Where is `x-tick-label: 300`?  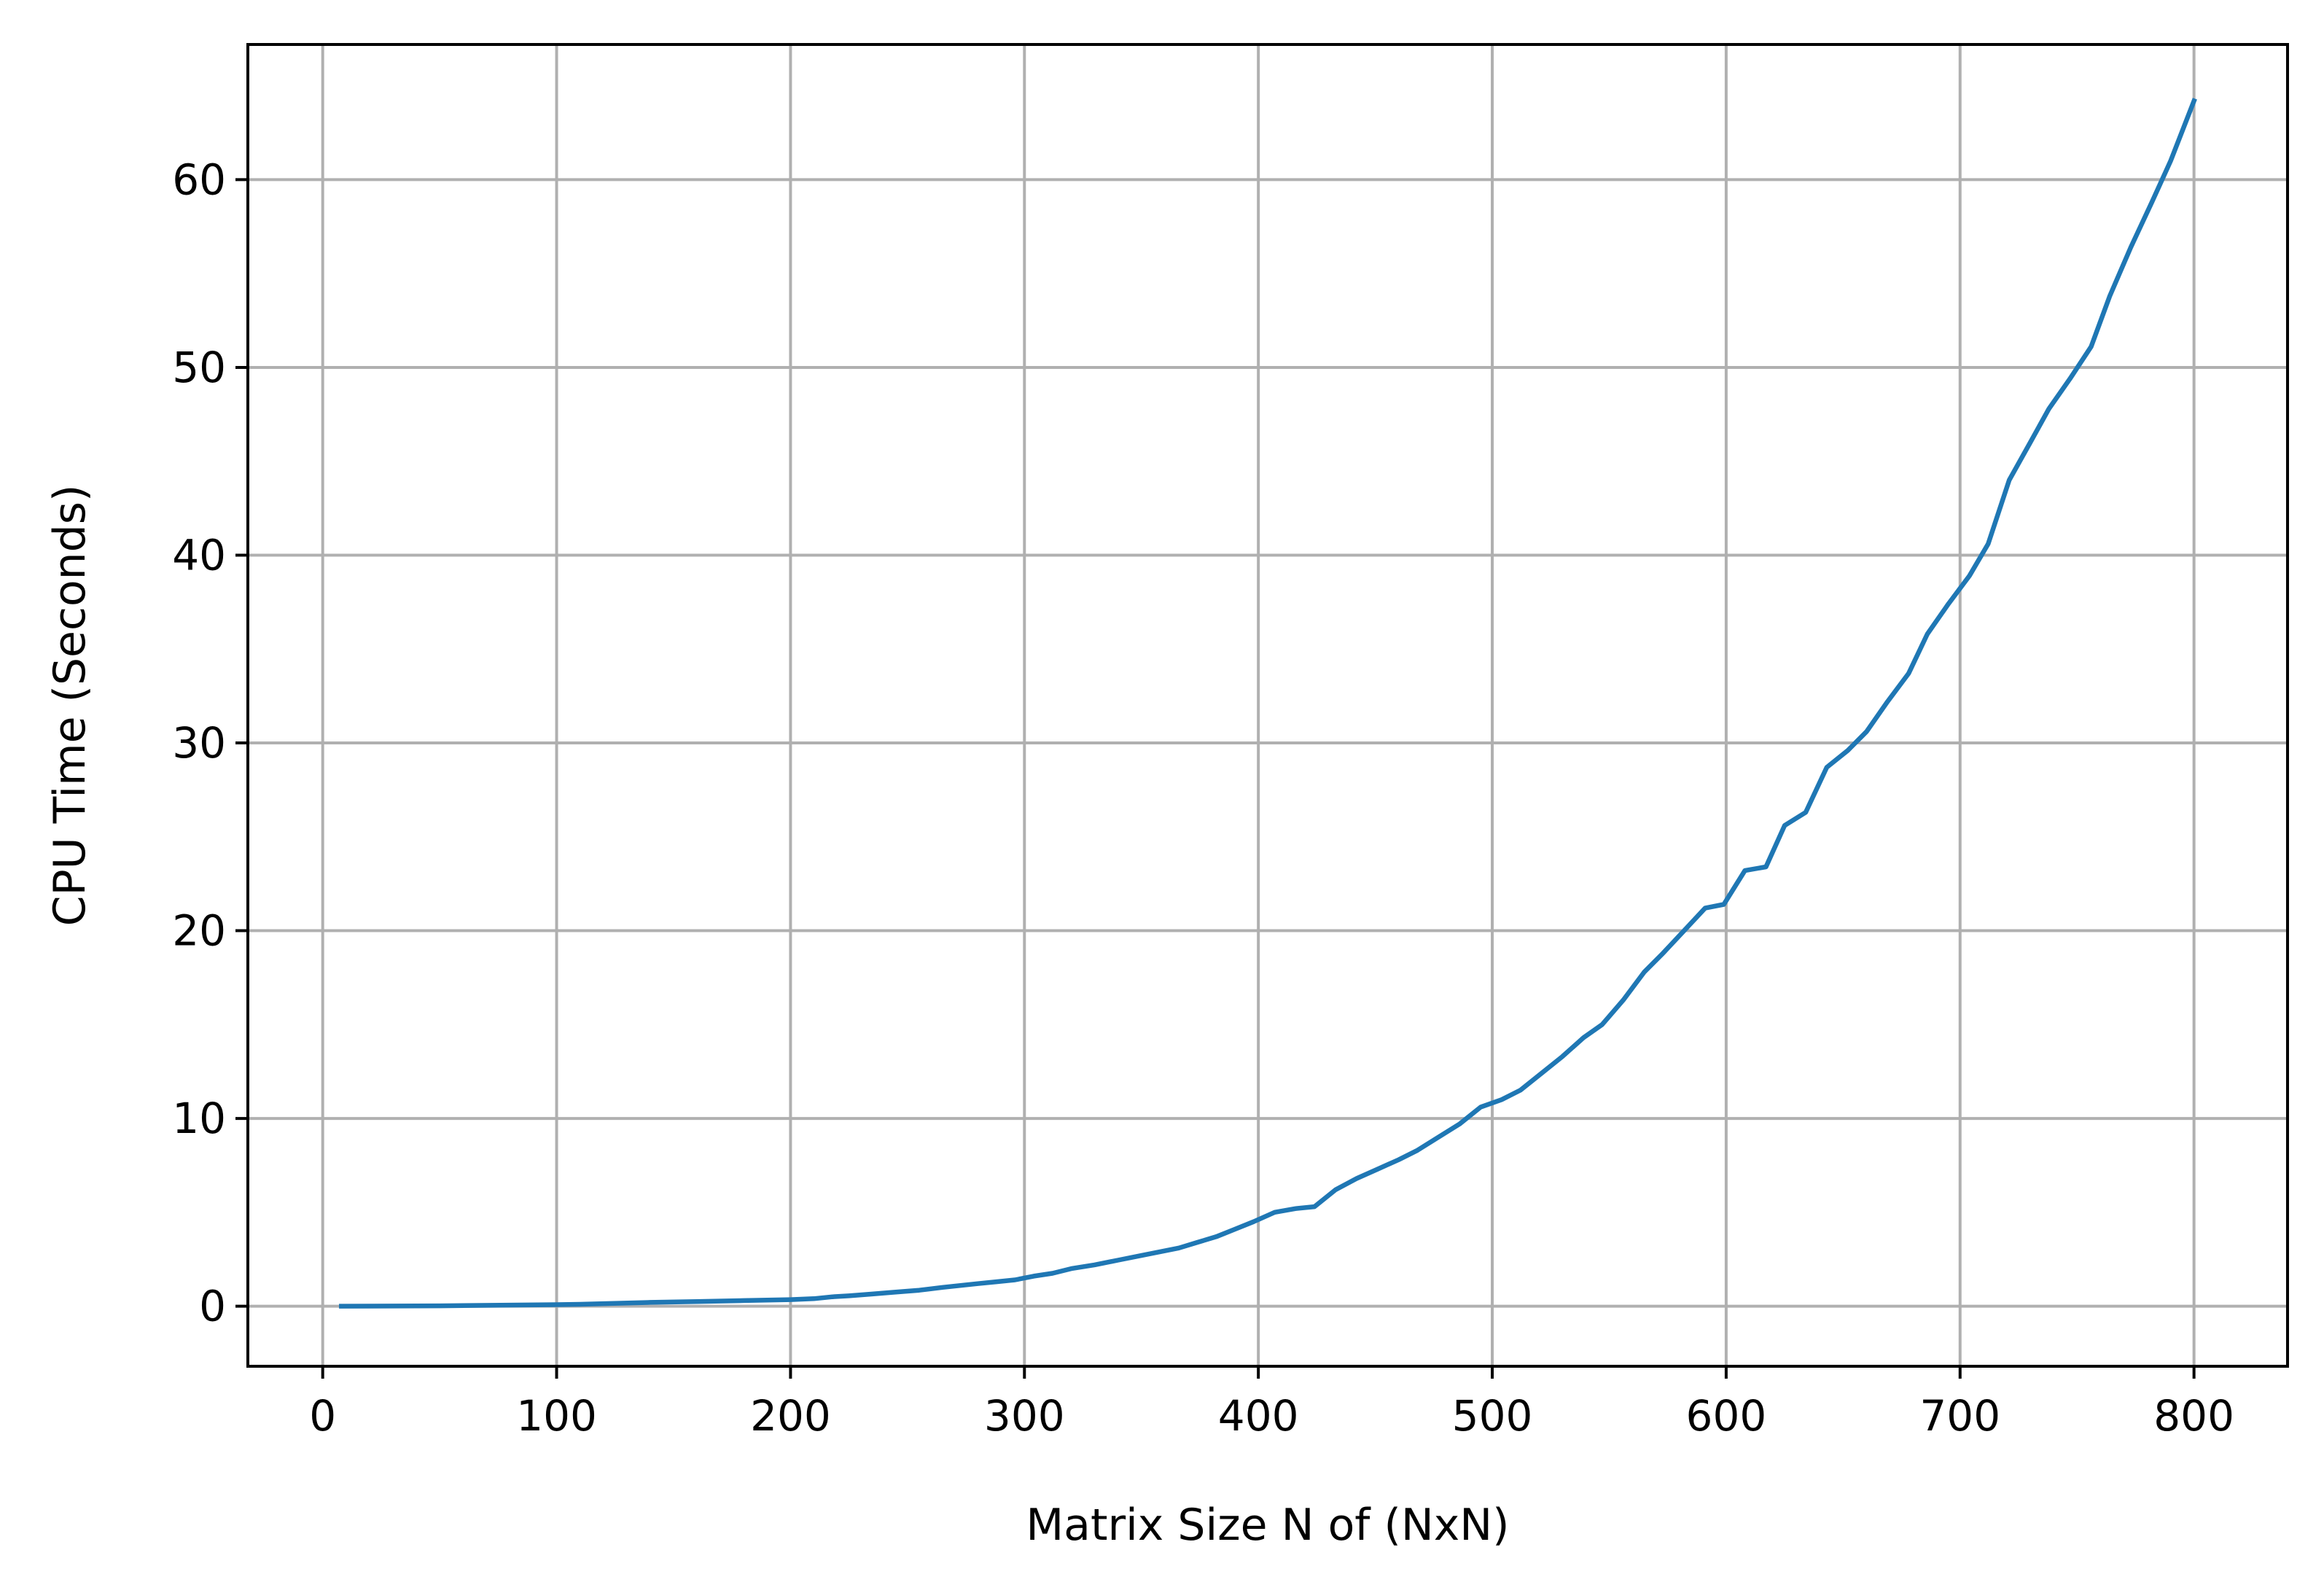
x-tick-label: 300 is located at coordinates (1024, 1416).